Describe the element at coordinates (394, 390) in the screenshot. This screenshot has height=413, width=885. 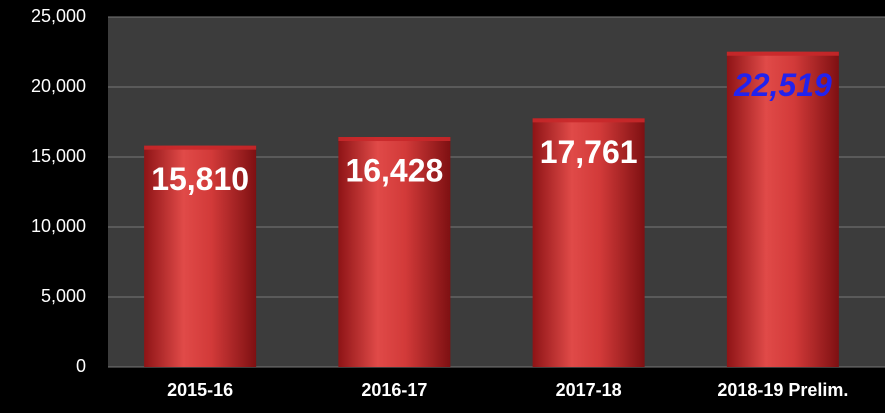
I see `x-tick-label: 2016-17` at that location.